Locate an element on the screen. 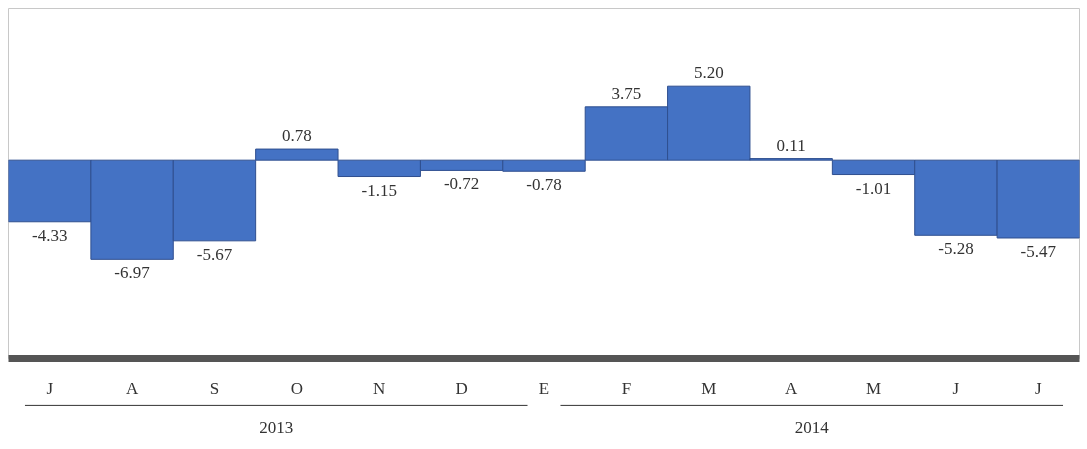 The height and width of the screenshot is (449, 1087). data-label: -5.67 is located at coordinates (214, 254).